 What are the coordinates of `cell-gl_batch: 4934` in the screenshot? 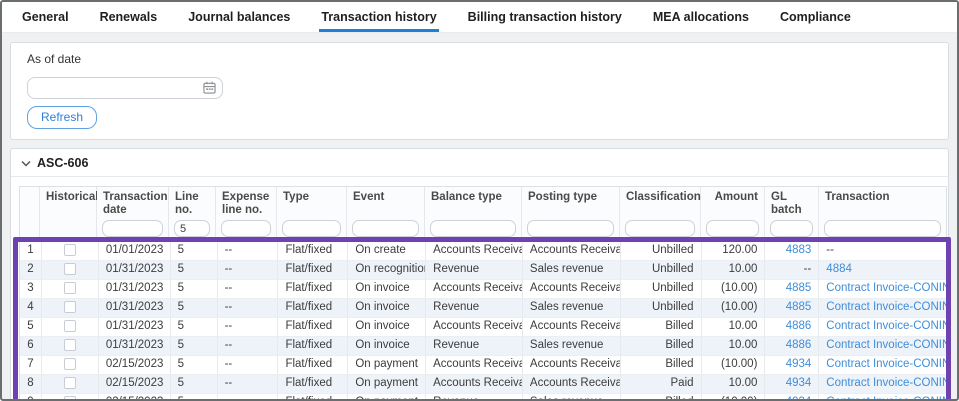 It's located at (792, 396).